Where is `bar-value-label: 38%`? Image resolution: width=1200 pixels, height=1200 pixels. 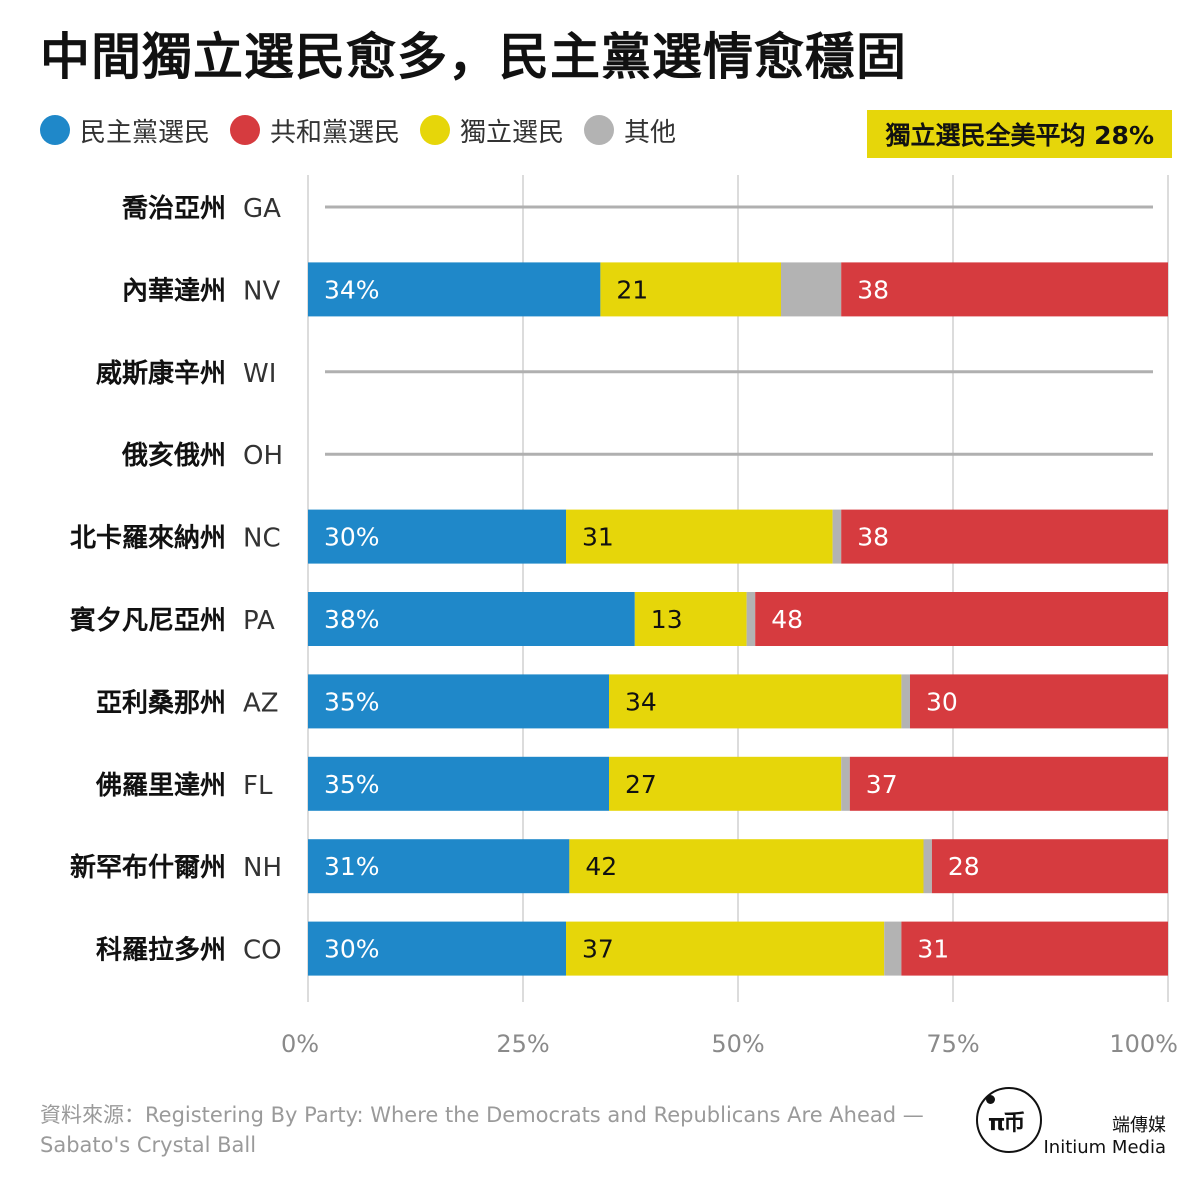
bar-value-label: 38% is located at coordinates (352, 619).